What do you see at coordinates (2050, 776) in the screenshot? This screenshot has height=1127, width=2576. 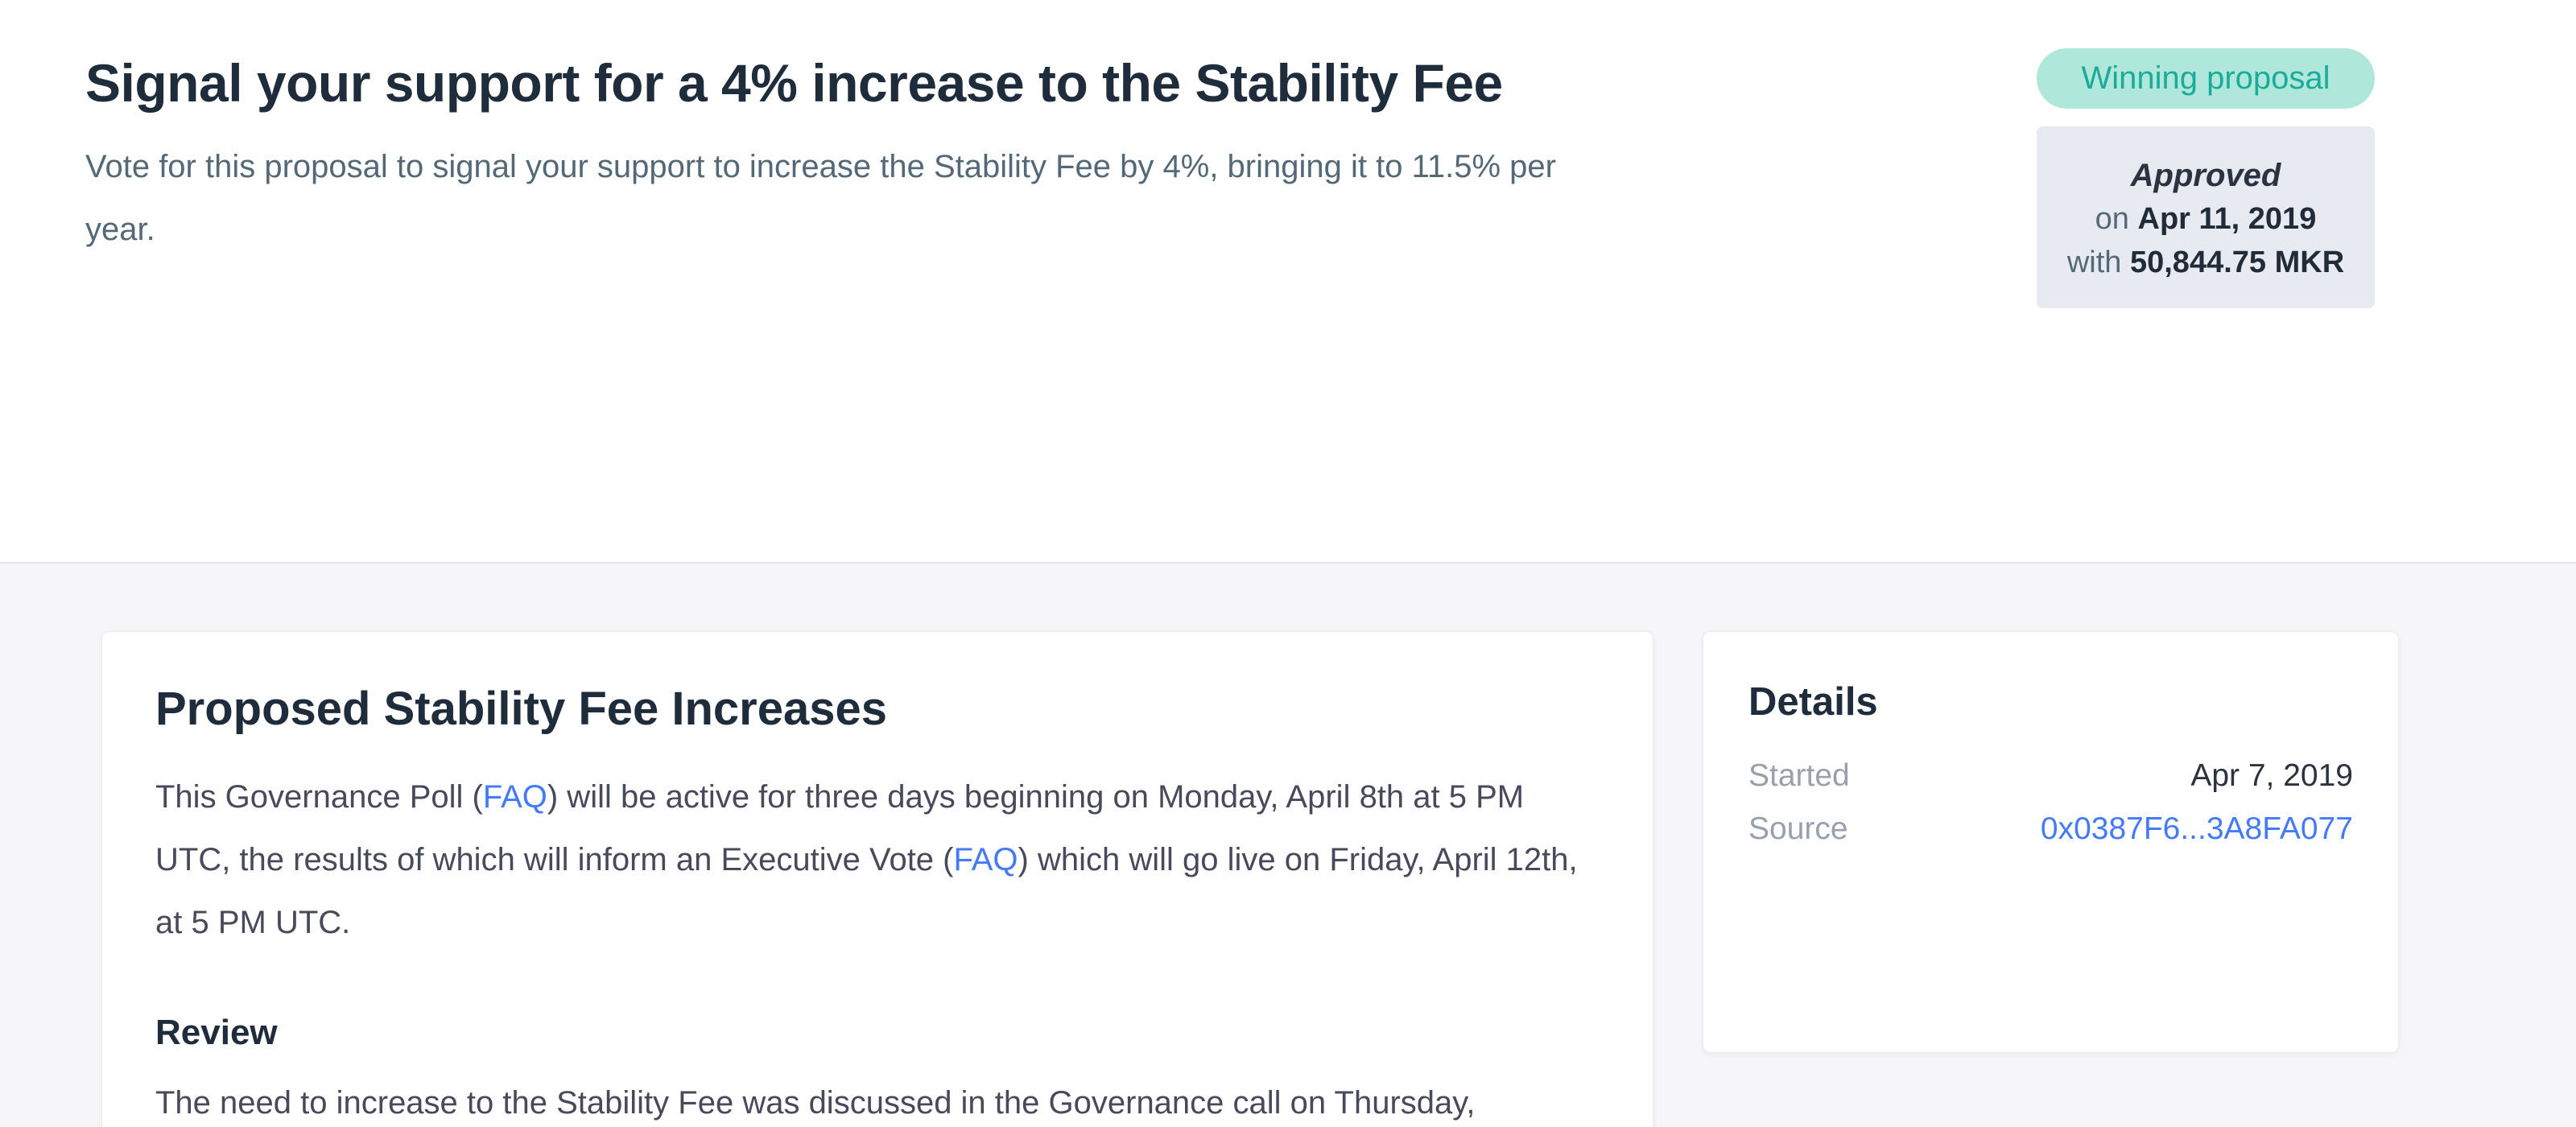 I see `detail-row-started: Started Apr 7, 2019` at bounding box center [2050, 776].